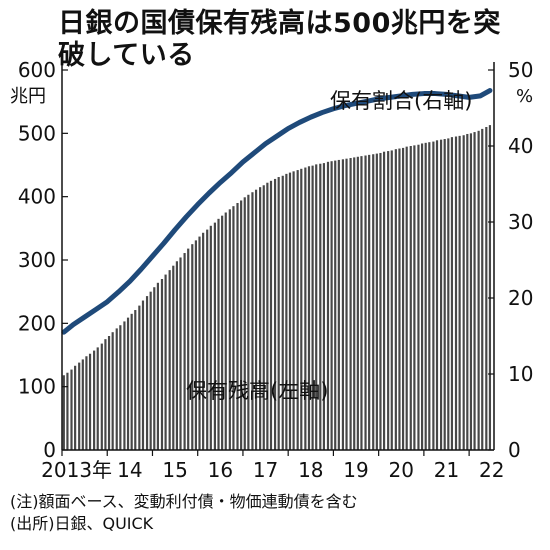  Describe the element at coordinates (310, 470) in the screenshot. I see `x-tick-label: 18` at that location.